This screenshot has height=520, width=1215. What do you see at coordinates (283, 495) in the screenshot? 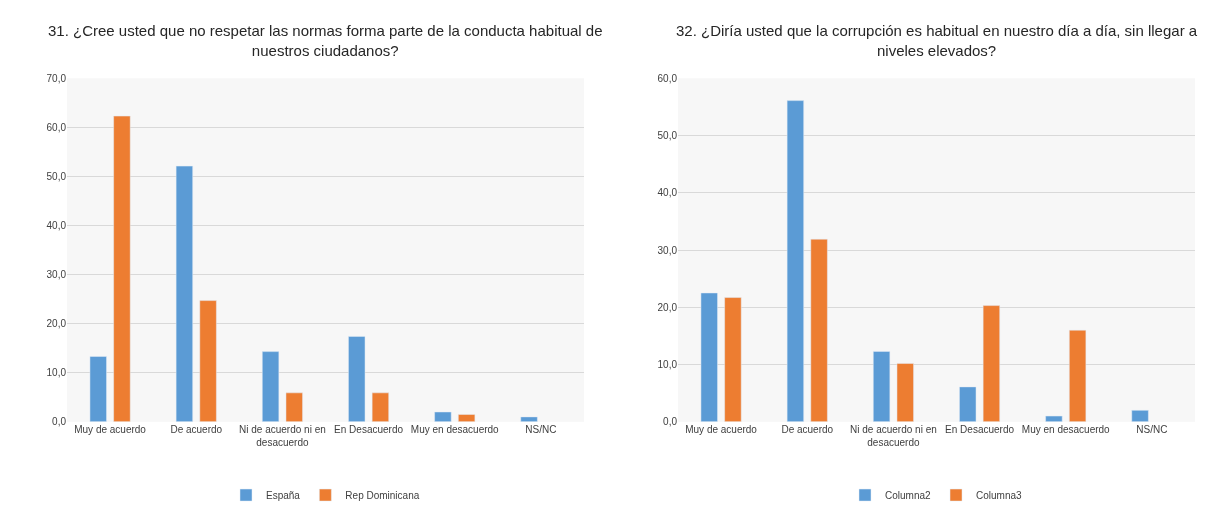
I see `legend-label: España` at bounding box center [283, 495].